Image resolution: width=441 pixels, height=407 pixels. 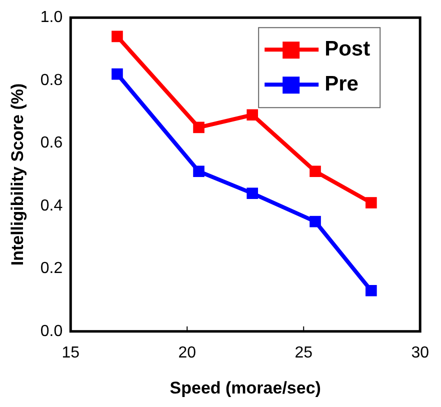 I want to click on x-tick-label: 25, so click(x=303, y=353).